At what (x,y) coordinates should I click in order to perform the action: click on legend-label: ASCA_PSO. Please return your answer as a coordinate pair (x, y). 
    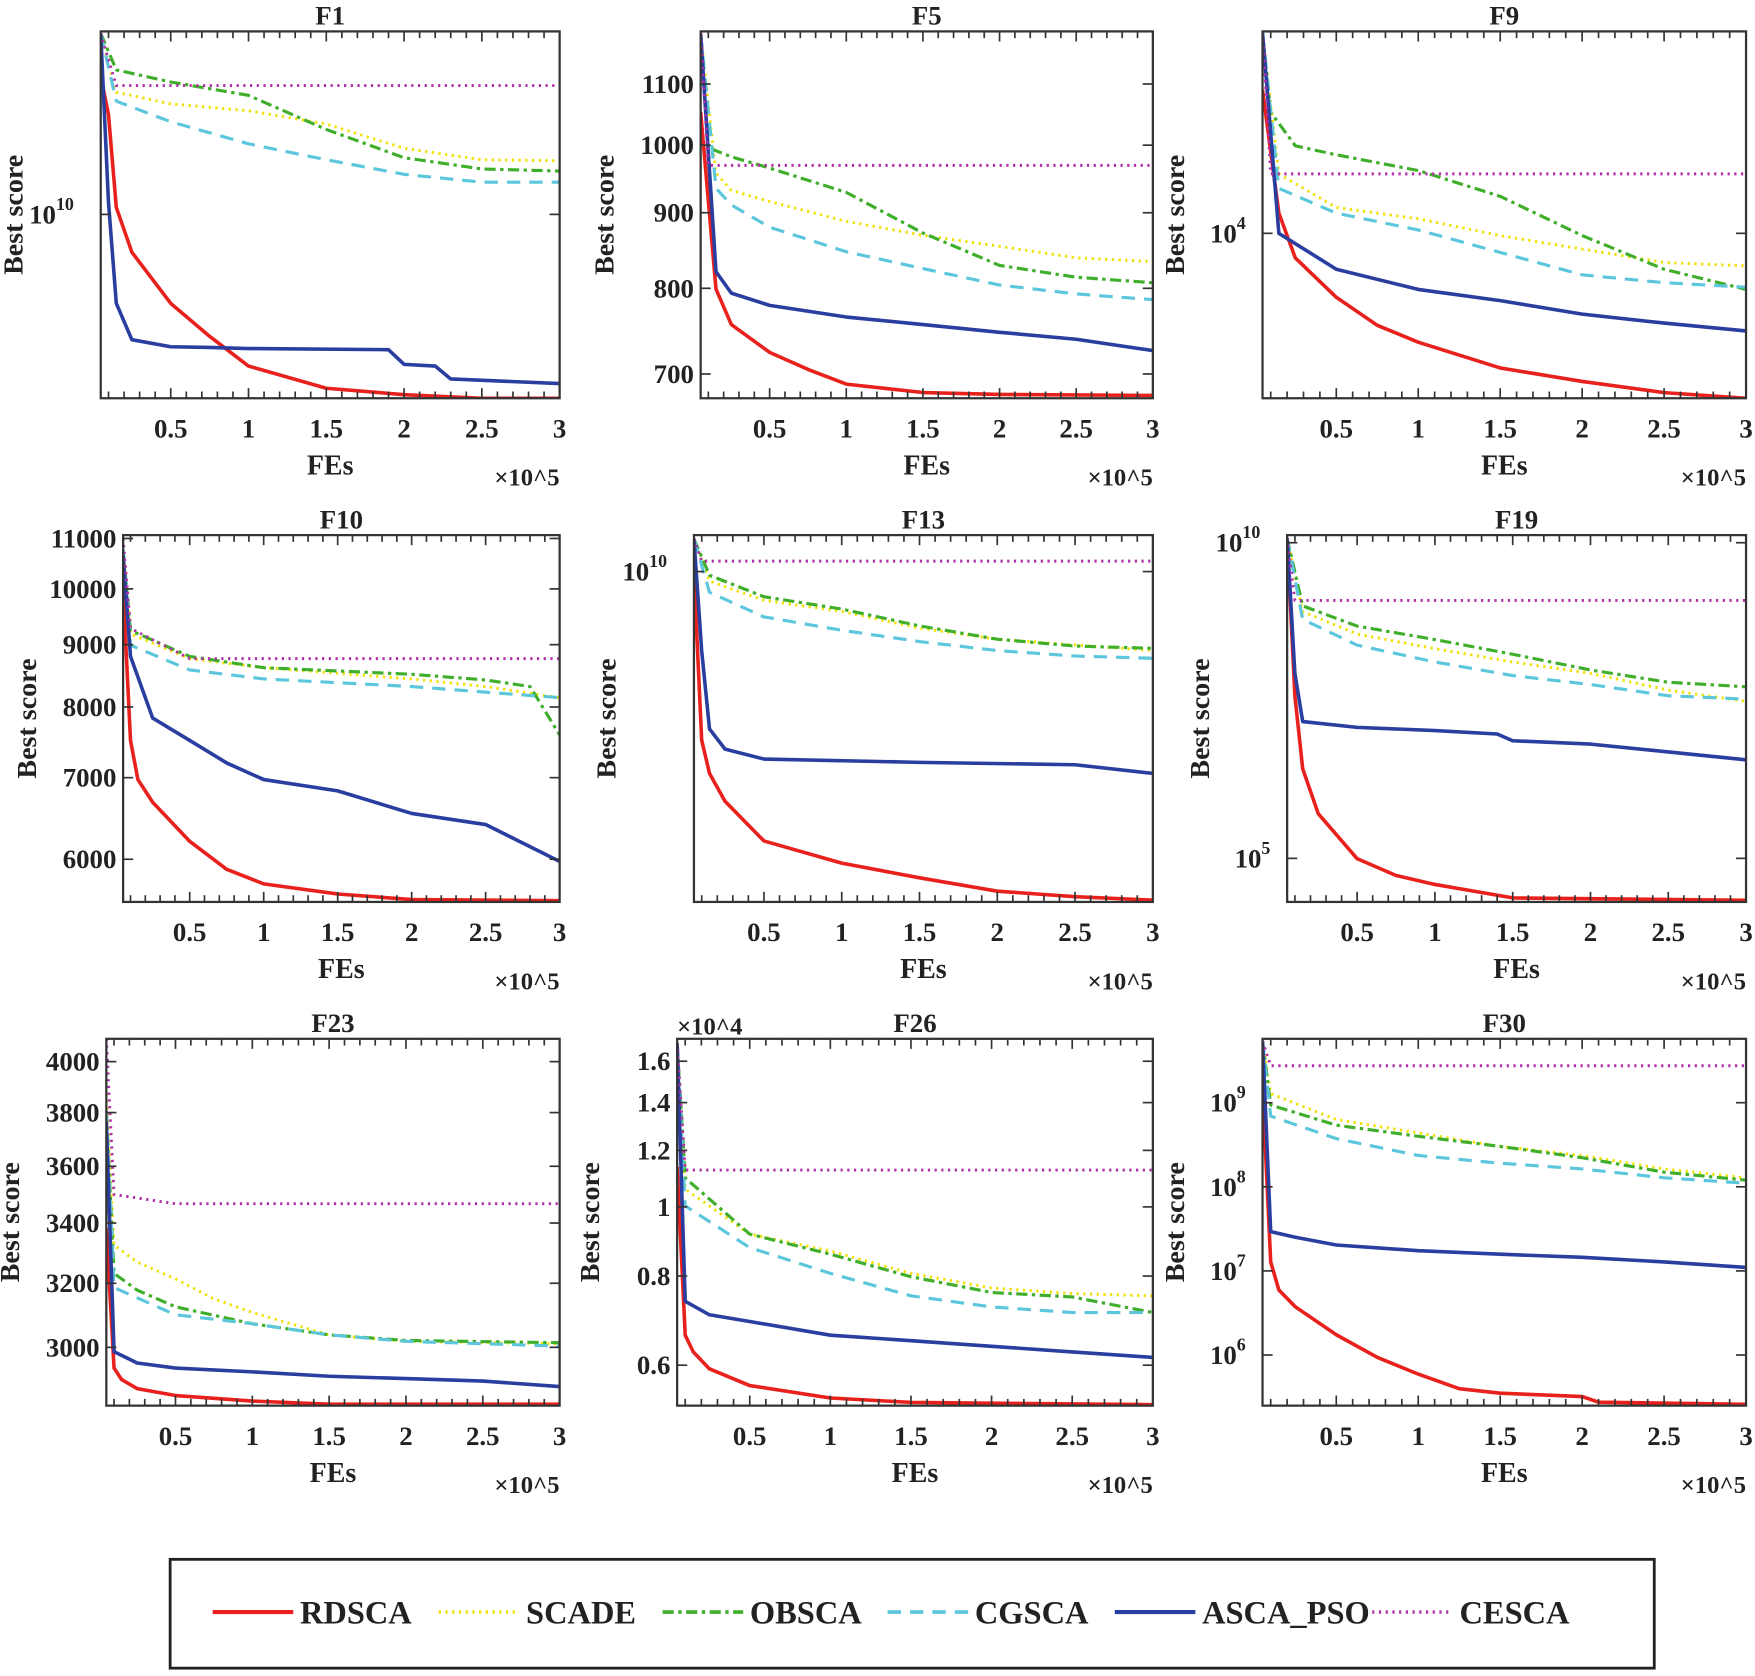
    Looking at the image, I should click on (1286, 1613).